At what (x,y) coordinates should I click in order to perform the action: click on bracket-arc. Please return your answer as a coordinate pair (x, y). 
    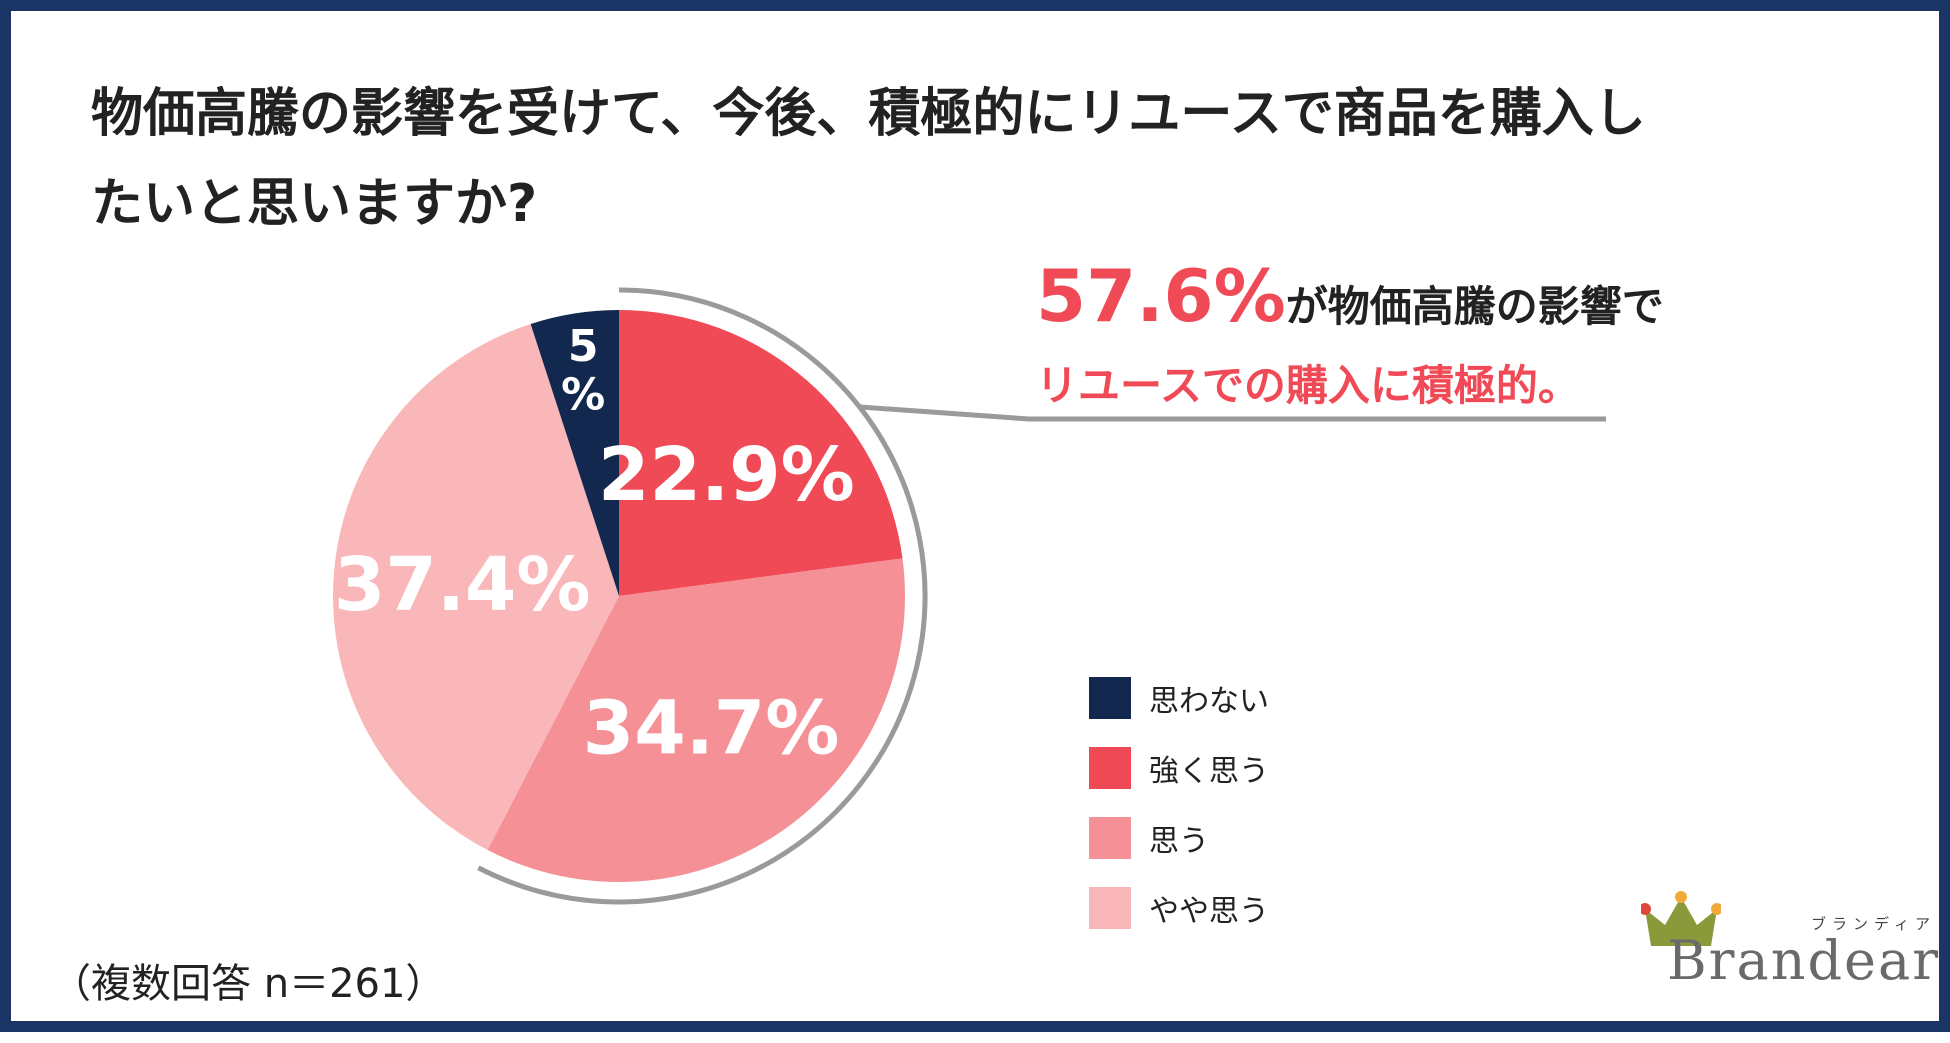
    Looking at the image, I should click on (702, 596).